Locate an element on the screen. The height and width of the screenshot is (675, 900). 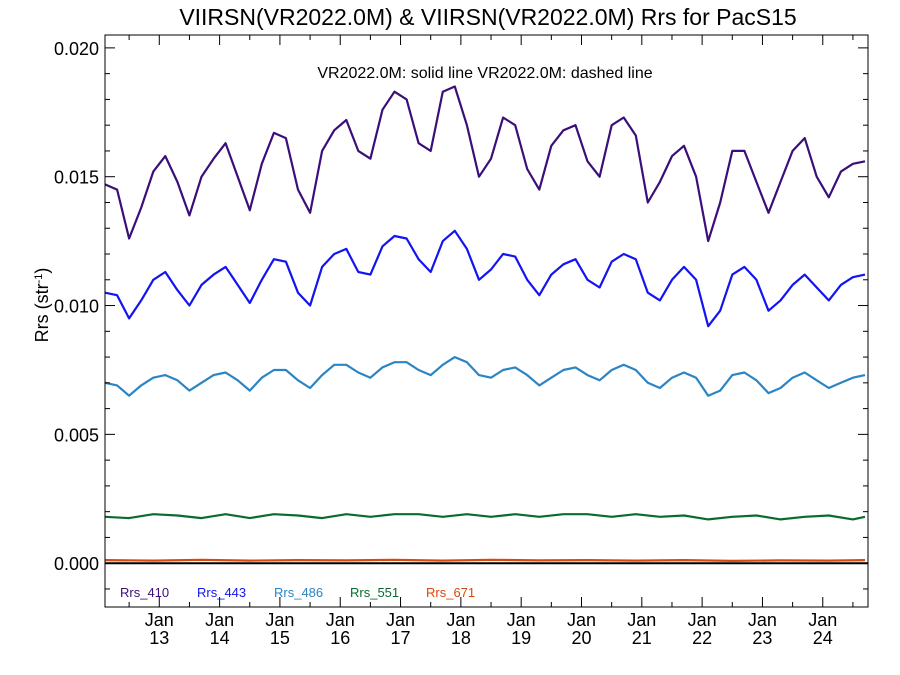
y-axis-label-text: Rrs (str is located at coordinates (42, 312).